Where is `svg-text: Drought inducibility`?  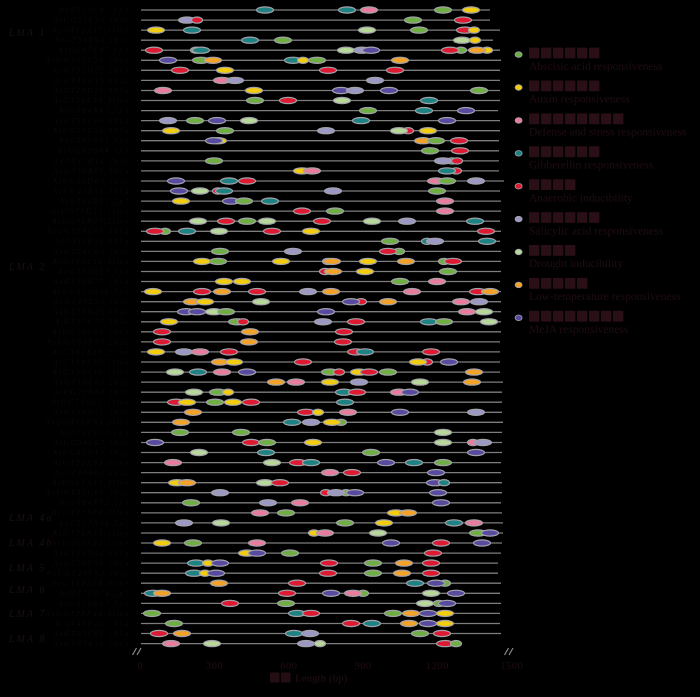
svg-text: Drought inducibility is located at coordinates (576, 264).